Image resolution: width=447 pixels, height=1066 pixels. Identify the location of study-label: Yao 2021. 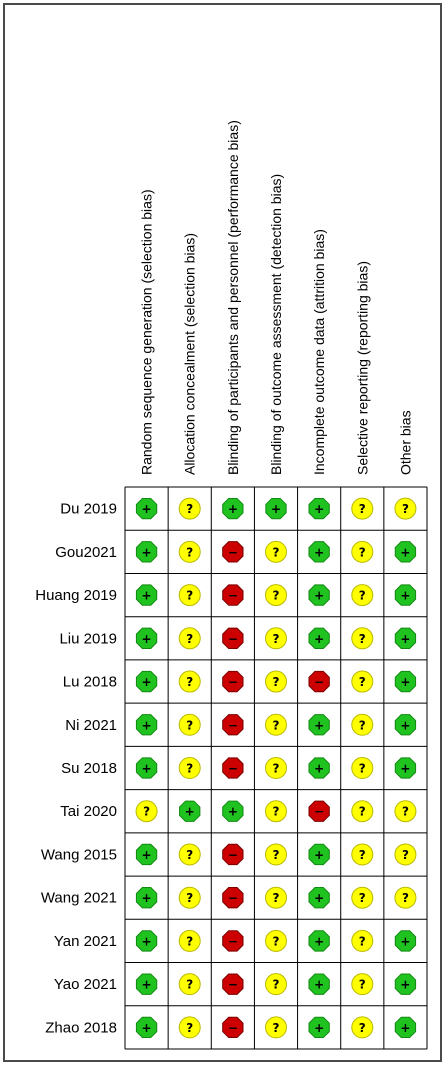
(85, 984).